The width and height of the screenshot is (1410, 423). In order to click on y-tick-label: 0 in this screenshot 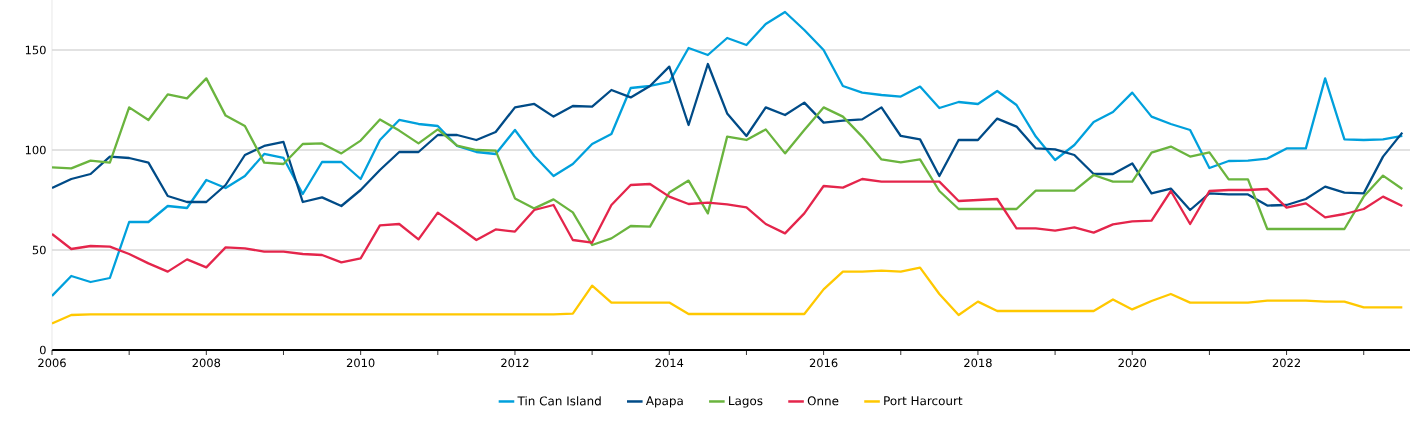, I will do `click(42, 350)`.